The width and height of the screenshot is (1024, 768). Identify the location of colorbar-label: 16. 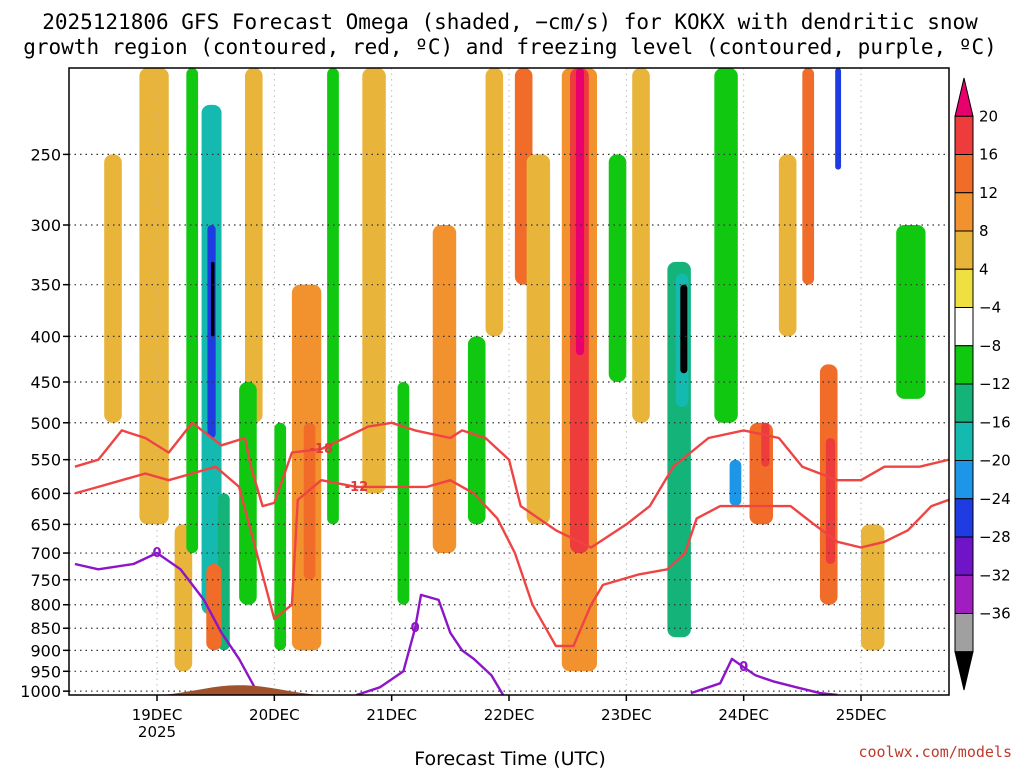
(988, 155).